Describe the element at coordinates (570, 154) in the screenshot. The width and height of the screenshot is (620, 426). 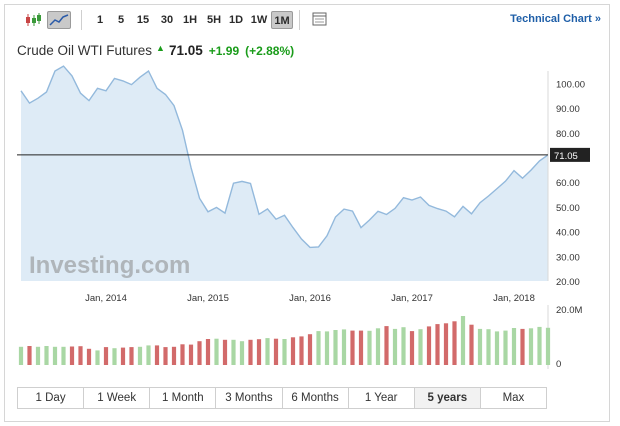
I see `current-price-tag` at that location.